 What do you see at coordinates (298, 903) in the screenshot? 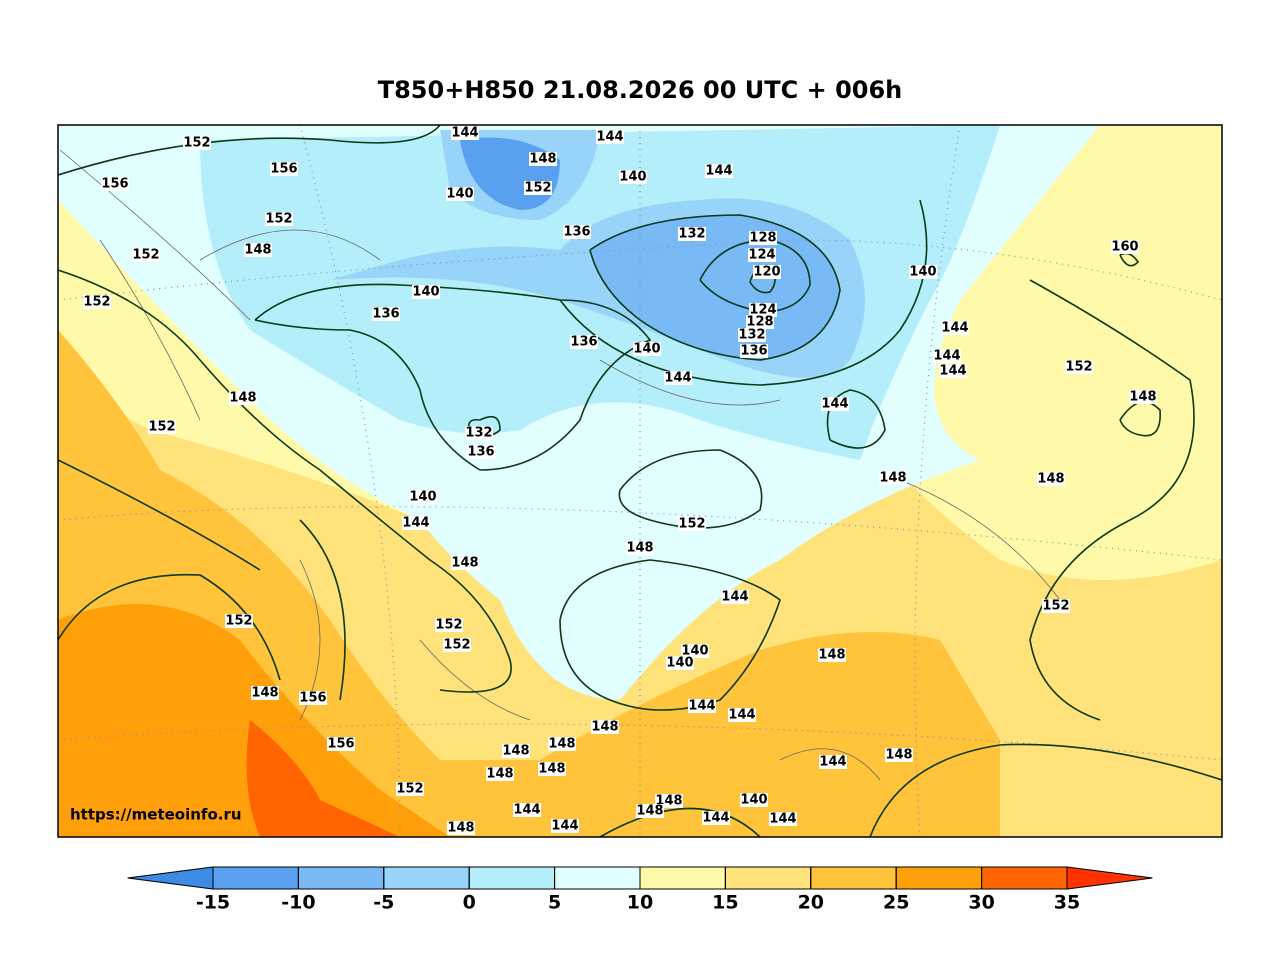
I see `colorbar-tick-label: -10` at bounding box center [298, 903].